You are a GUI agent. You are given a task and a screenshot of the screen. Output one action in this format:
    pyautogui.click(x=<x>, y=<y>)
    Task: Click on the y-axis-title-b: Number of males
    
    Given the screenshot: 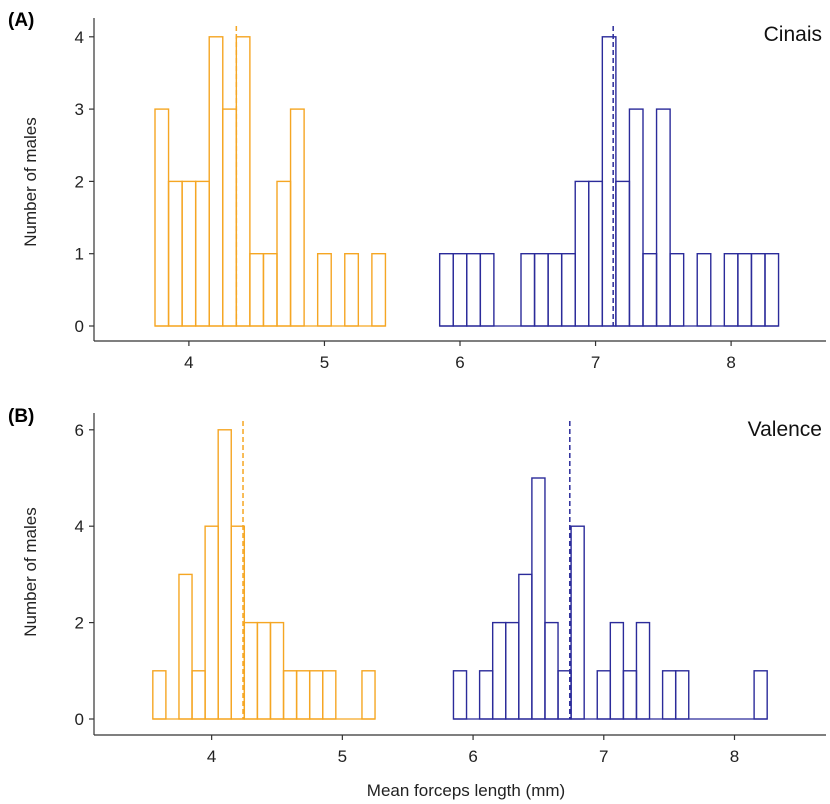 What is the action you would take?
    pyautogui.click(x=30, y=571)
    